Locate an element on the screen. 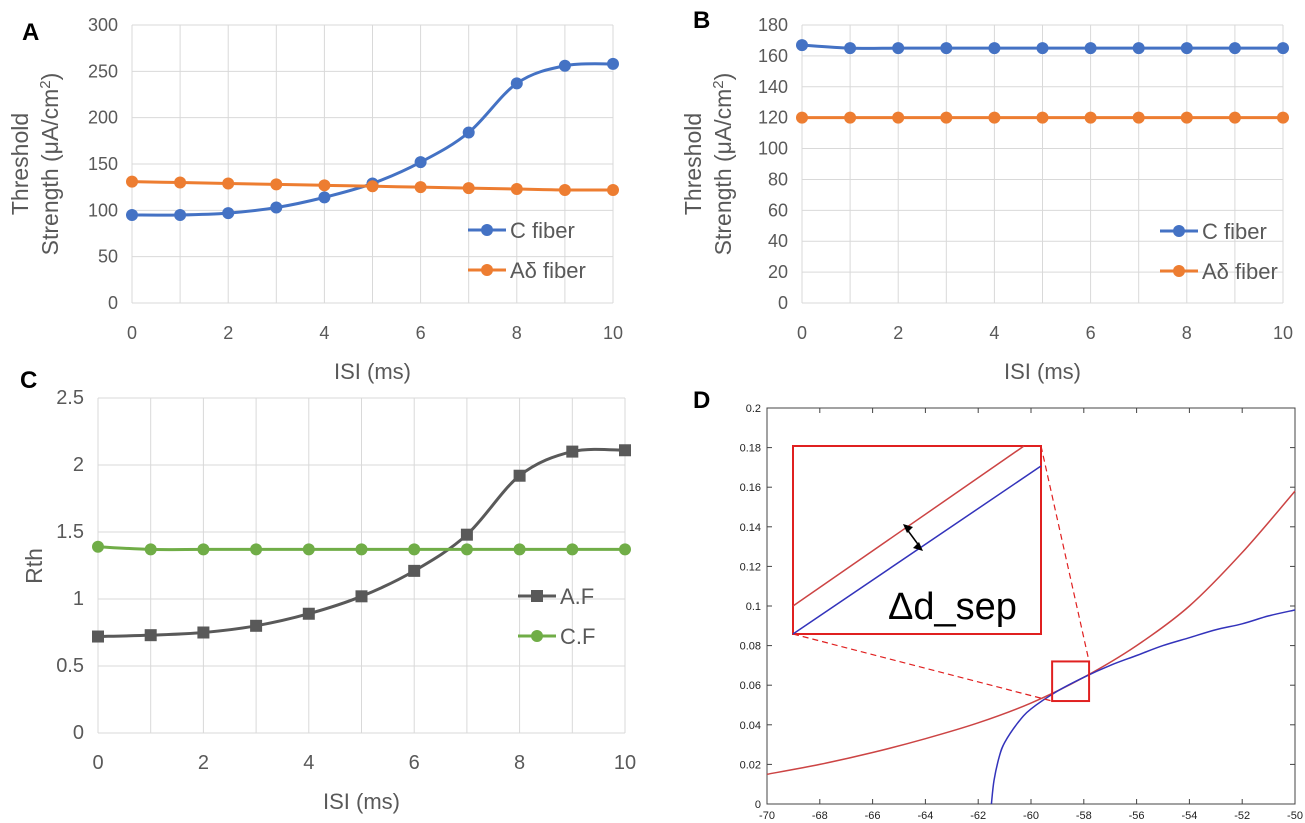 This screenshot has height=823, width=1305. legend-label: C.F is located at coordinates (577, 636).